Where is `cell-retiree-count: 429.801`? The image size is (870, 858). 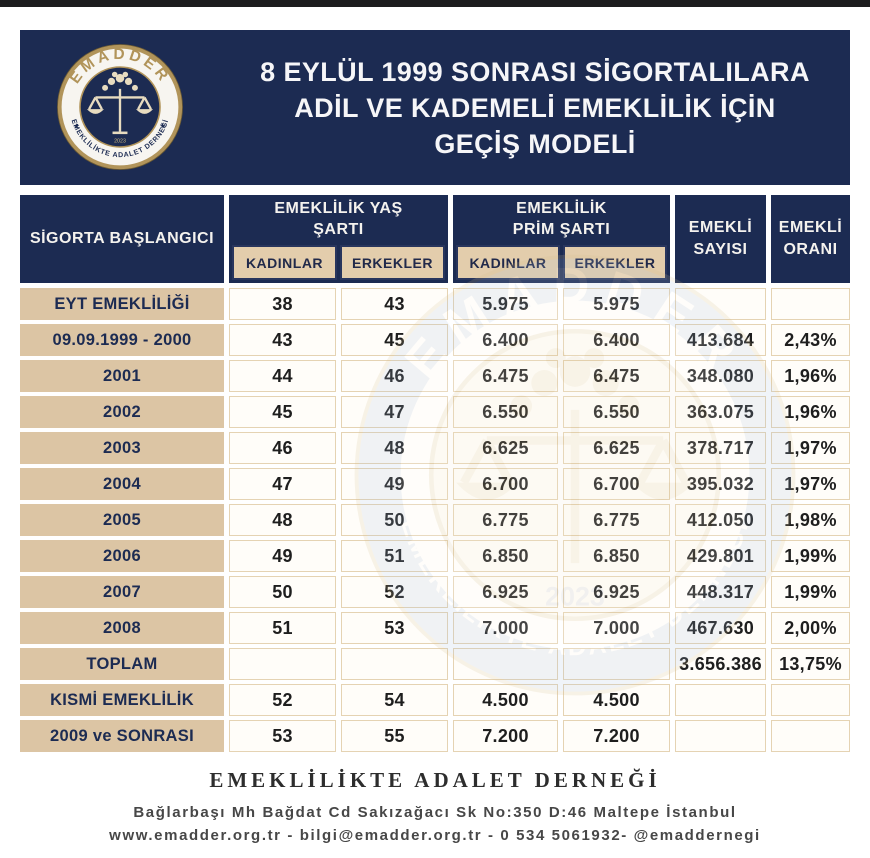
cell-retiree-count: 429.801 is located at coordinates (720, 556).